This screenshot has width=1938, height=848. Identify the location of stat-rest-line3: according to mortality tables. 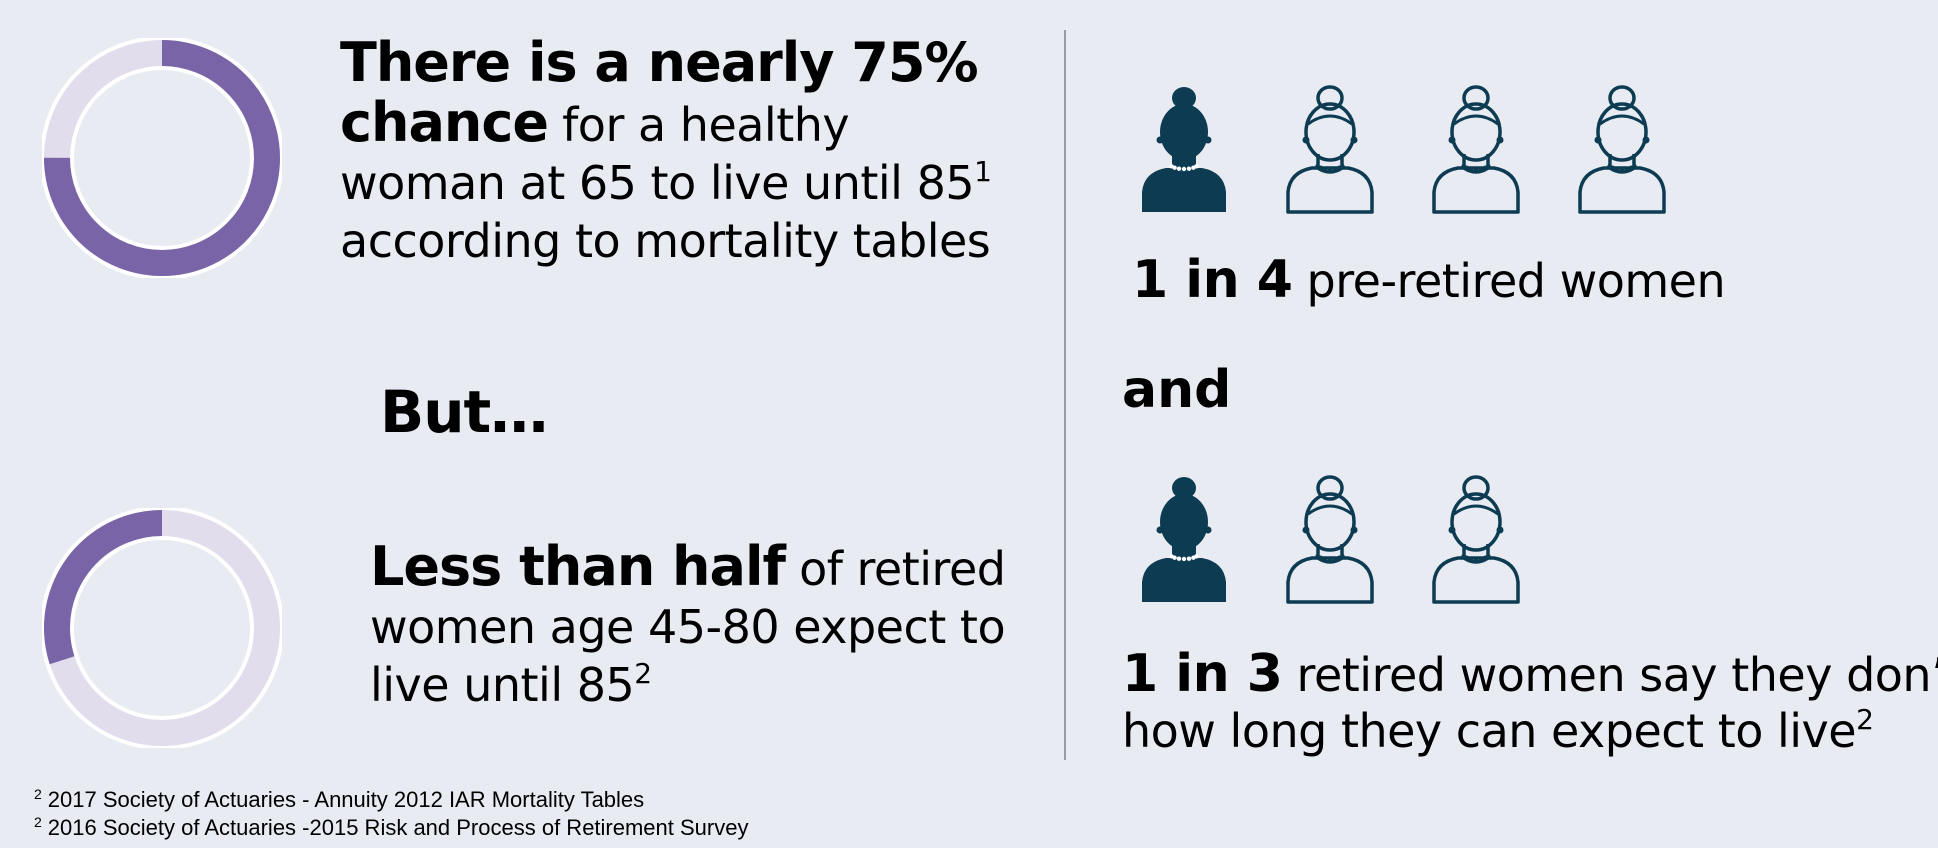
(665, 241).